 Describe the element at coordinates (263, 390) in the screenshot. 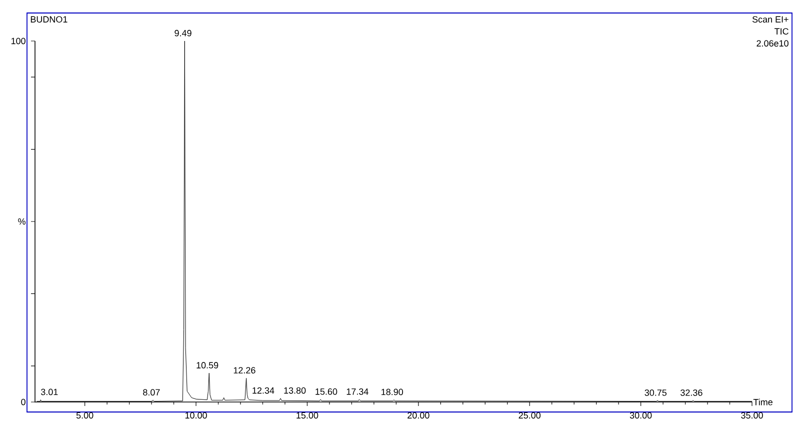

I see `annotation: 12.34` at that location.